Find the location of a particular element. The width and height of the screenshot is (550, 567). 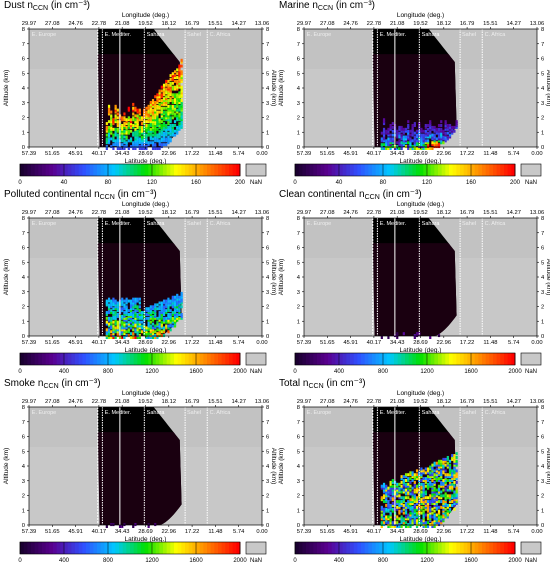

lon-tick-label: 29.97 is located at coordinates (29, 24).